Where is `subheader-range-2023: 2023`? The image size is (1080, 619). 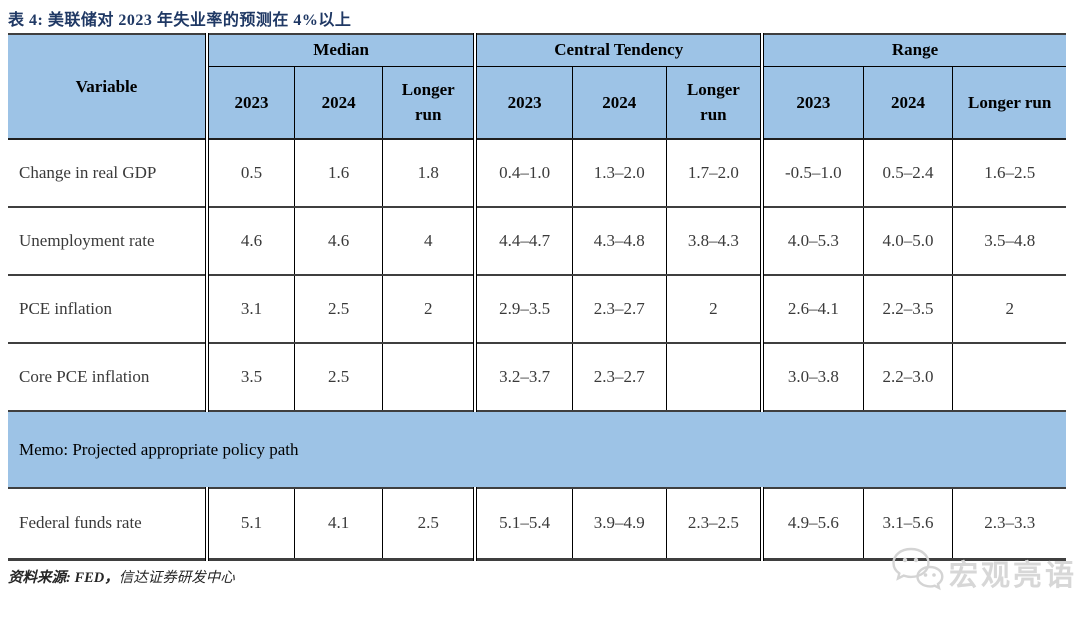
subheader-range-2023: 2023 is located at coordinates (812, 103).